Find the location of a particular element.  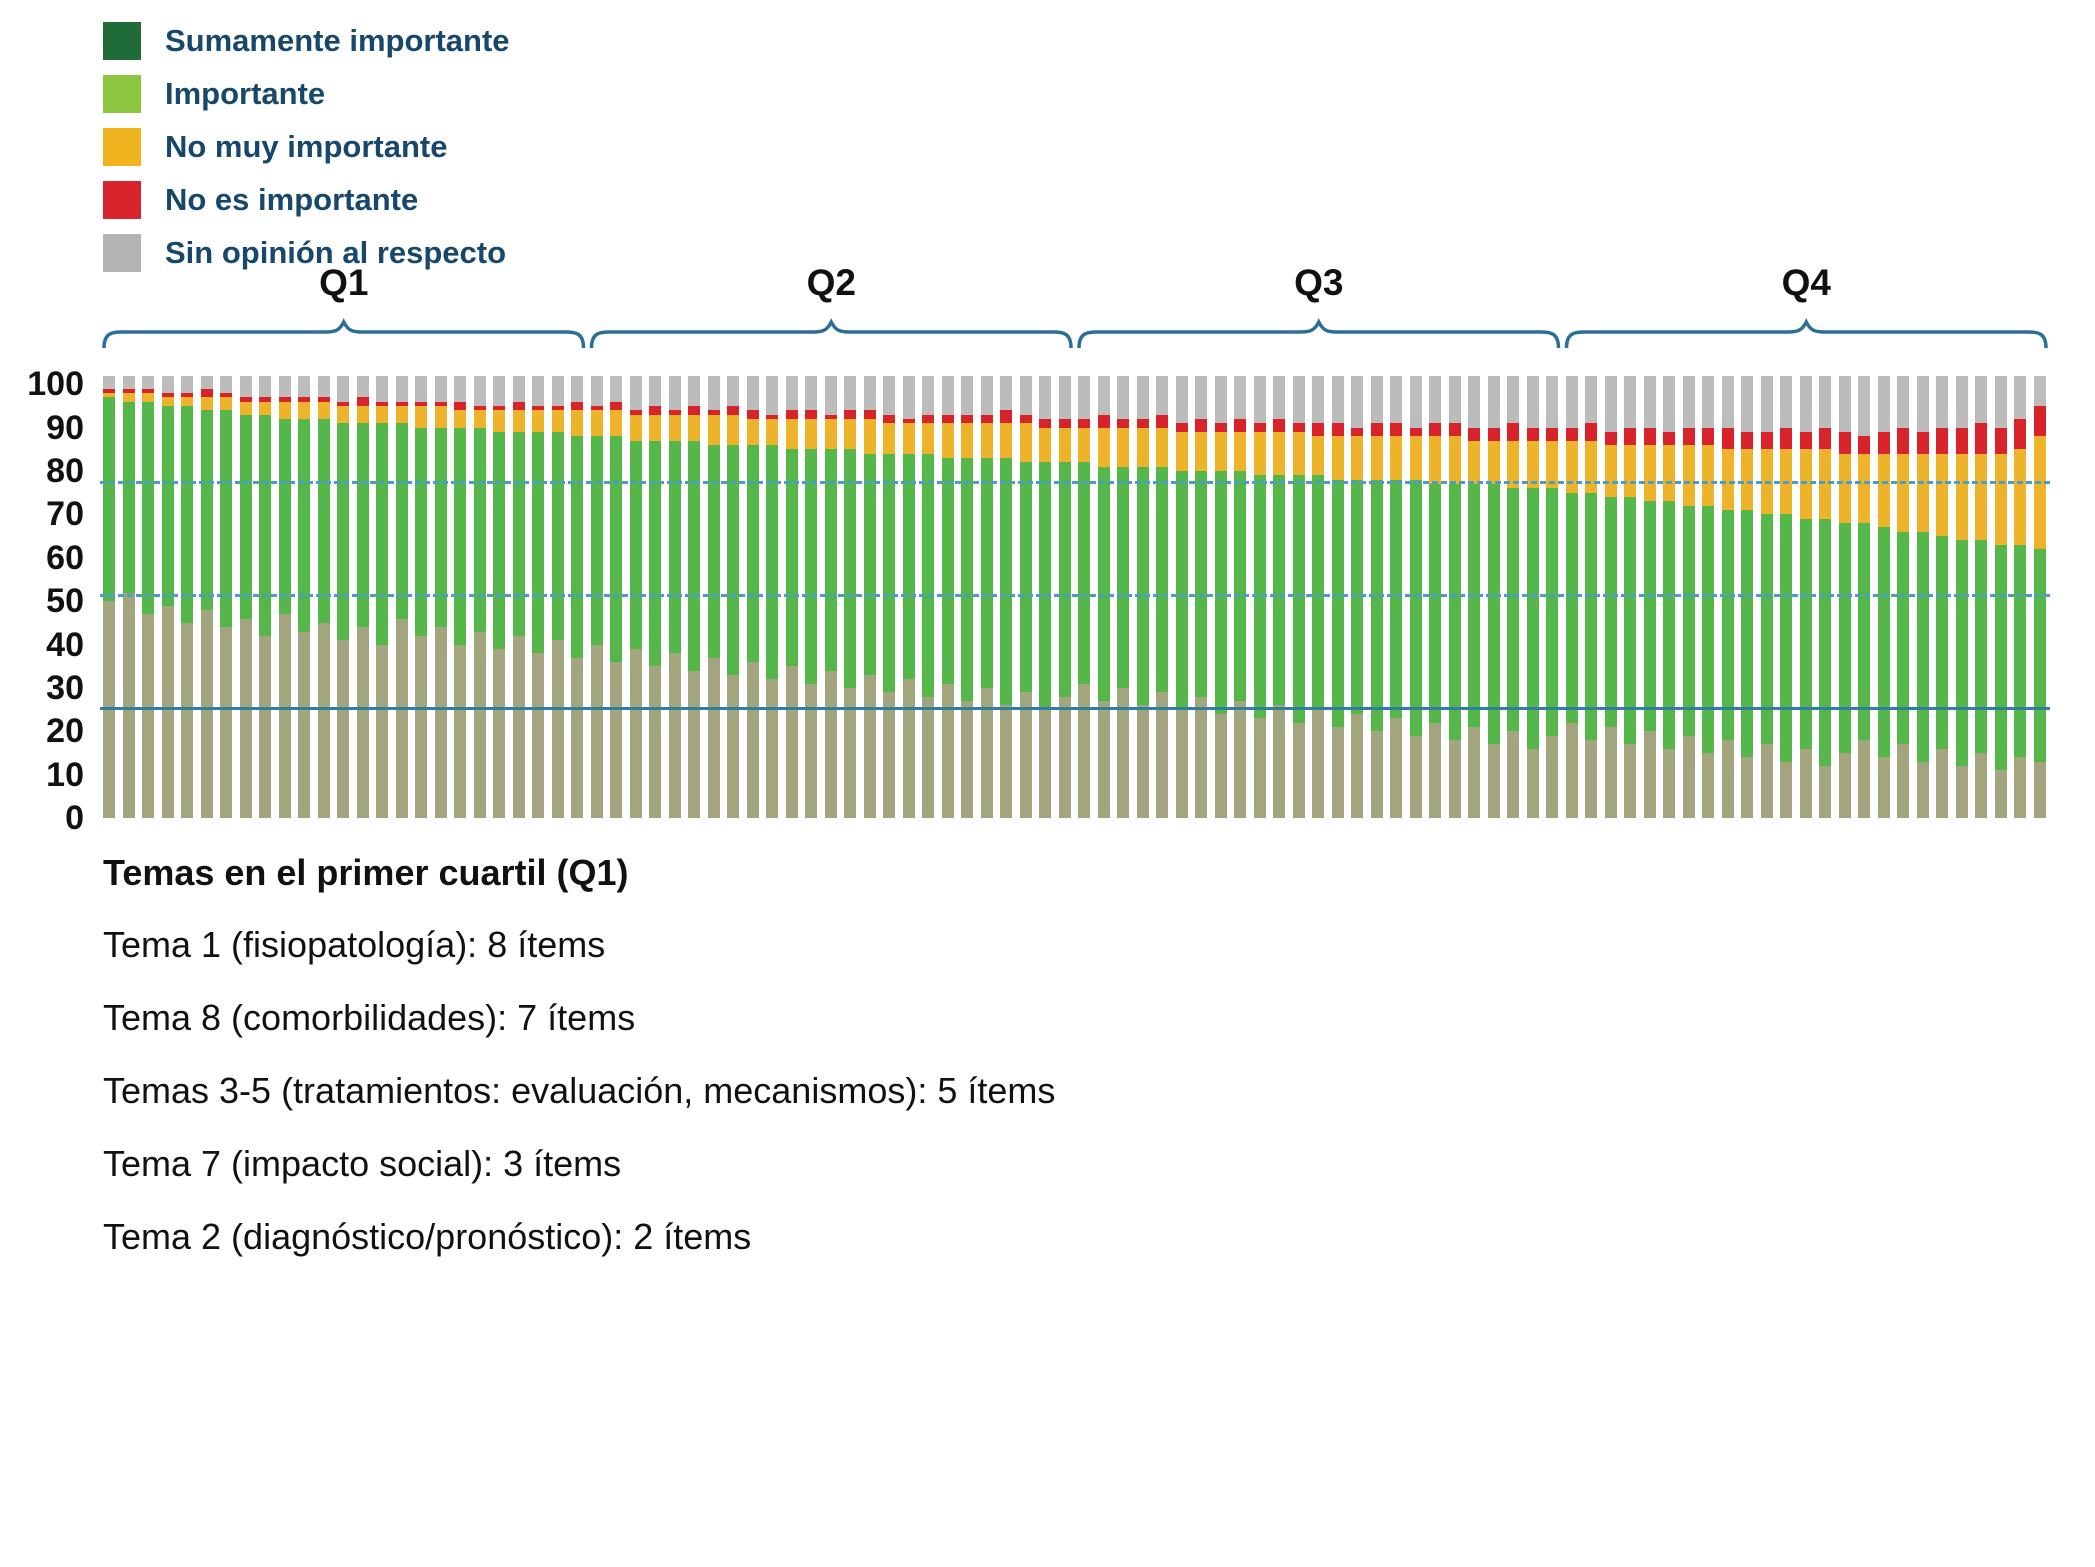

legend-label: Sumamente importante is located at coordinates (337, 40).